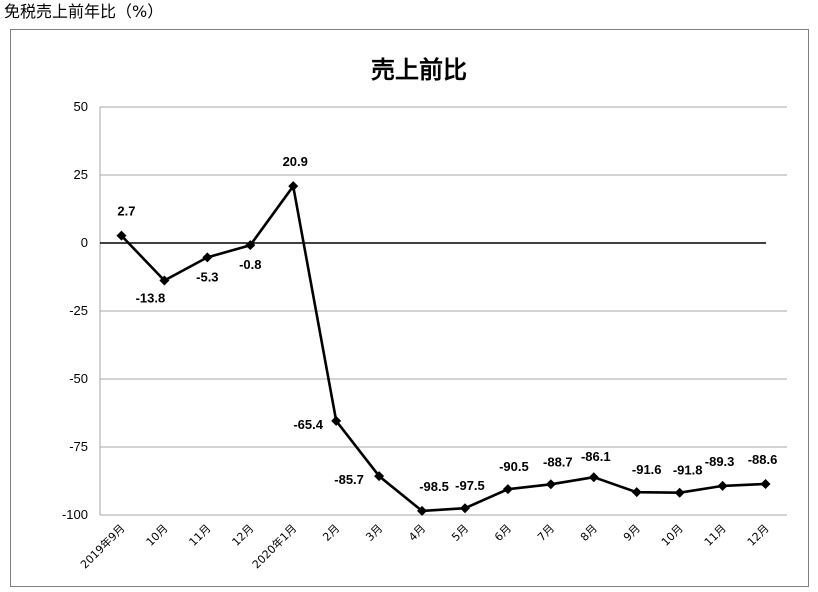 The image size is (818, 592). What do you see at coordinates (546, 533) in the screenshot?
I see `x-tick-label: 7月` at bounding box center [546, 533].